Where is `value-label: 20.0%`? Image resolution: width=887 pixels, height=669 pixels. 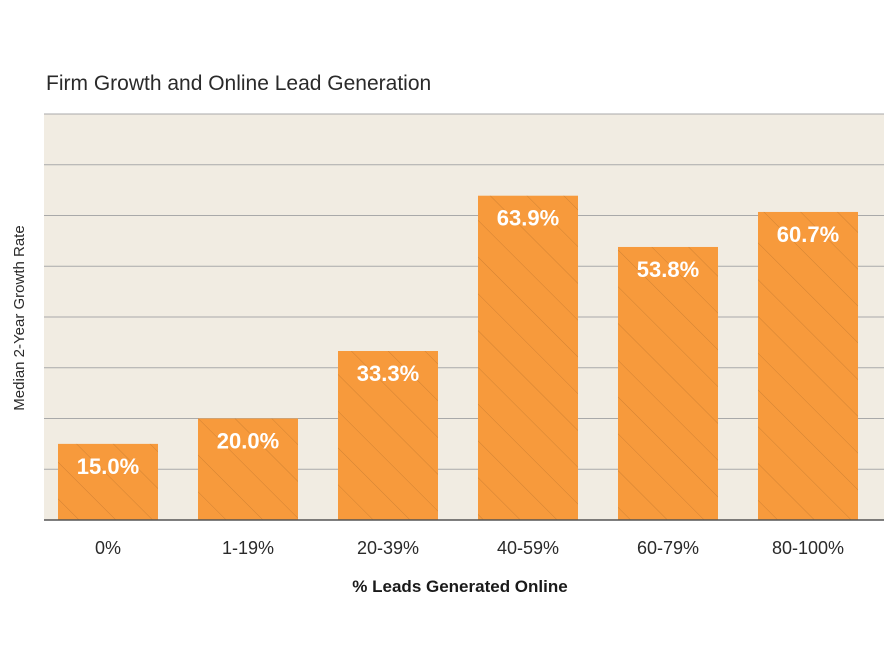 value-label: 20.0% is located at coordinates (248, 441).